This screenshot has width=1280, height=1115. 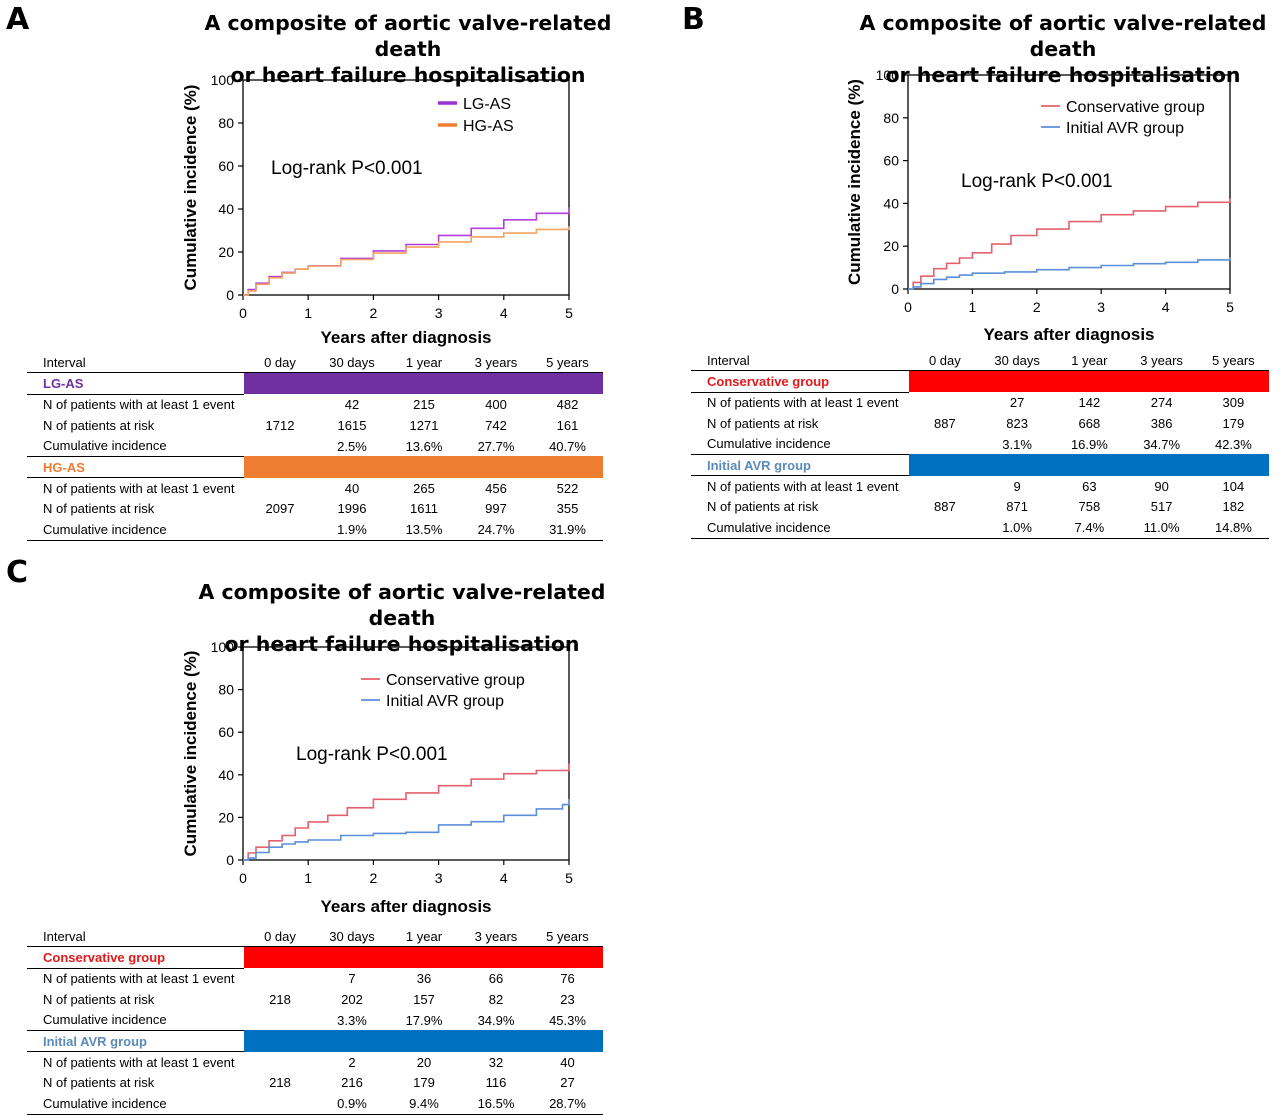 I want to click on table-cell: 309, so click(x=1233, y=403).